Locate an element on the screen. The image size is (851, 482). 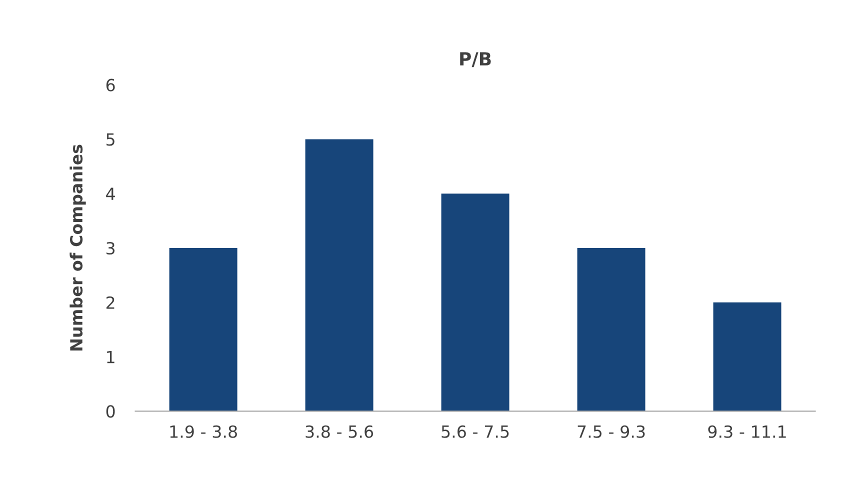
y-tick-label: 5 is located at coordinates (110, 139).